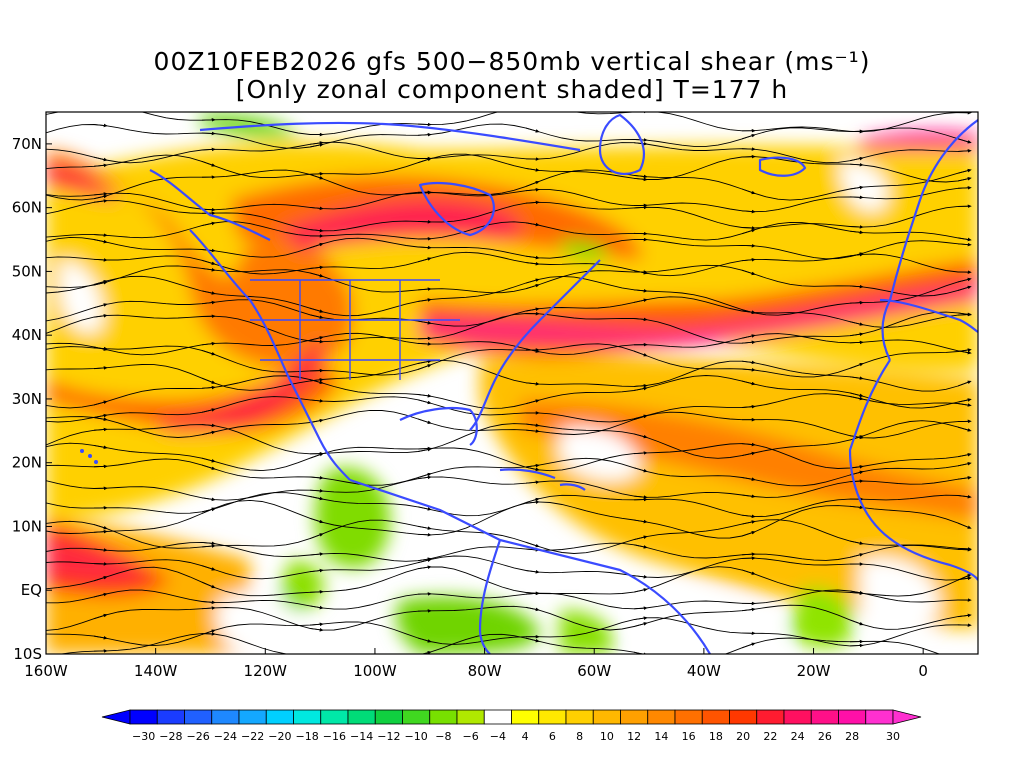 This screenshot has width=1024, height=768. Describe the element at coordinates (27, 463) in the screenshot. I see `lat-label: 20N` at that location.